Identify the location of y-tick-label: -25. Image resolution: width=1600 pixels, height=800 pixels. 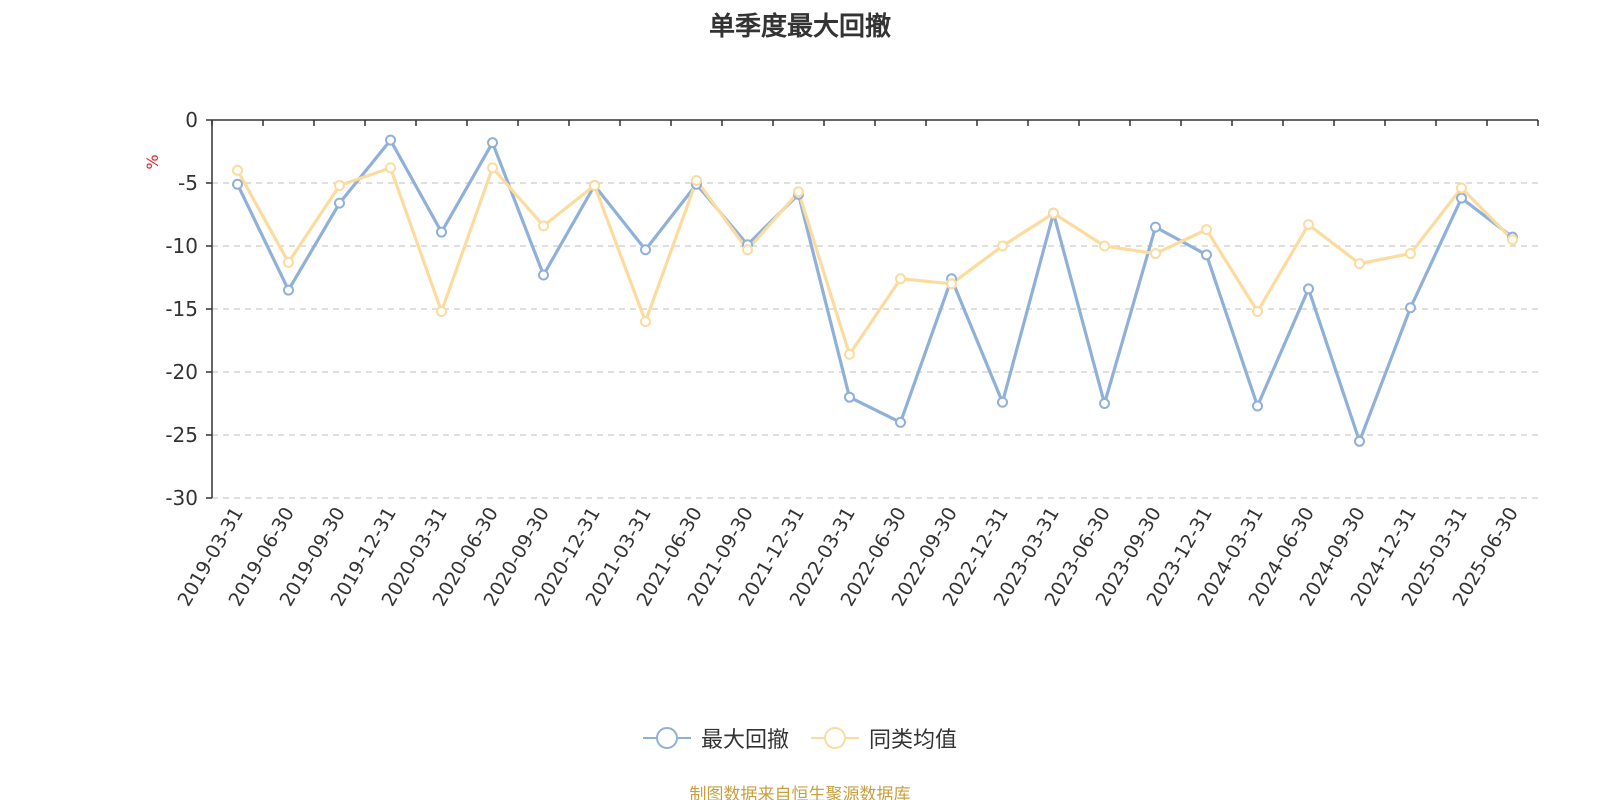
(181, 435).